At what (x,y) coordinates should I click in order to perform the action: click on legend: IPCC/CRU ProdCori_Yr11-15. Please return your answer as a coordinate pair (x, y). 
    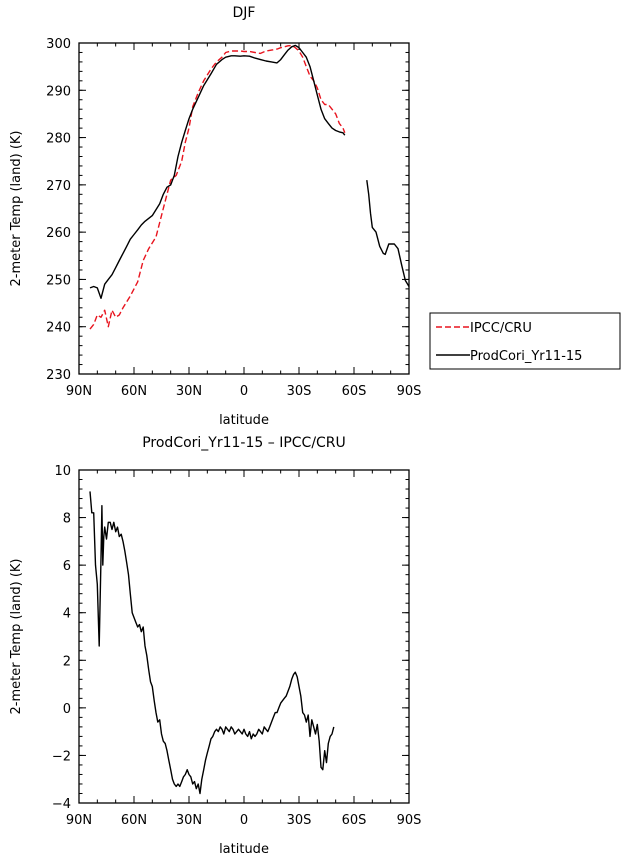
    Looking at the image, I should click on (525, 341).